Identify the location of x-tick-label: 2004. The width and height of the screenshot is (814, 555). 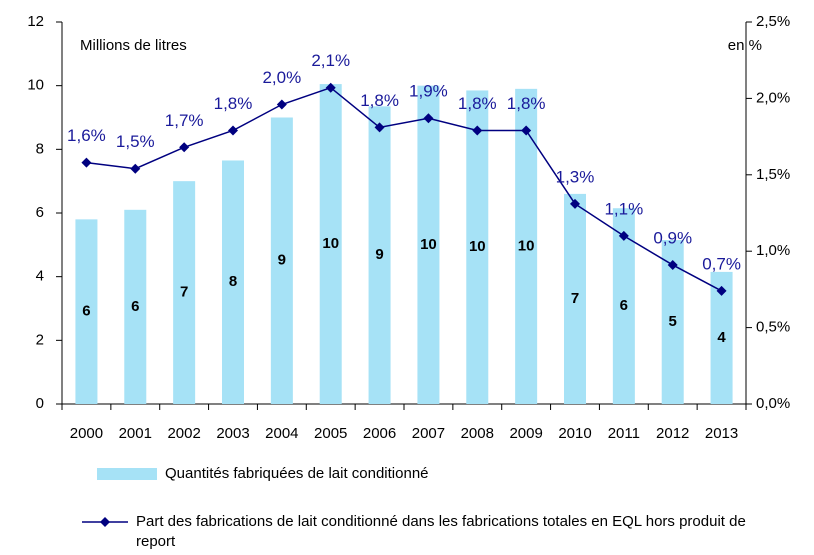
(281, 433).